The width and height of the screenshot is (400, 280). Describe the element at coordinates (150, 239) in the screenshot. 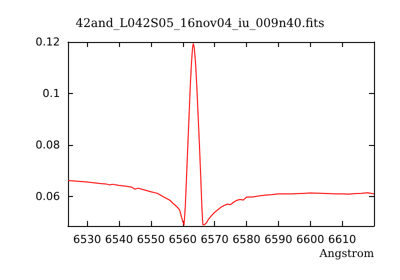

I see `x-tick-label: 6550` at that location.